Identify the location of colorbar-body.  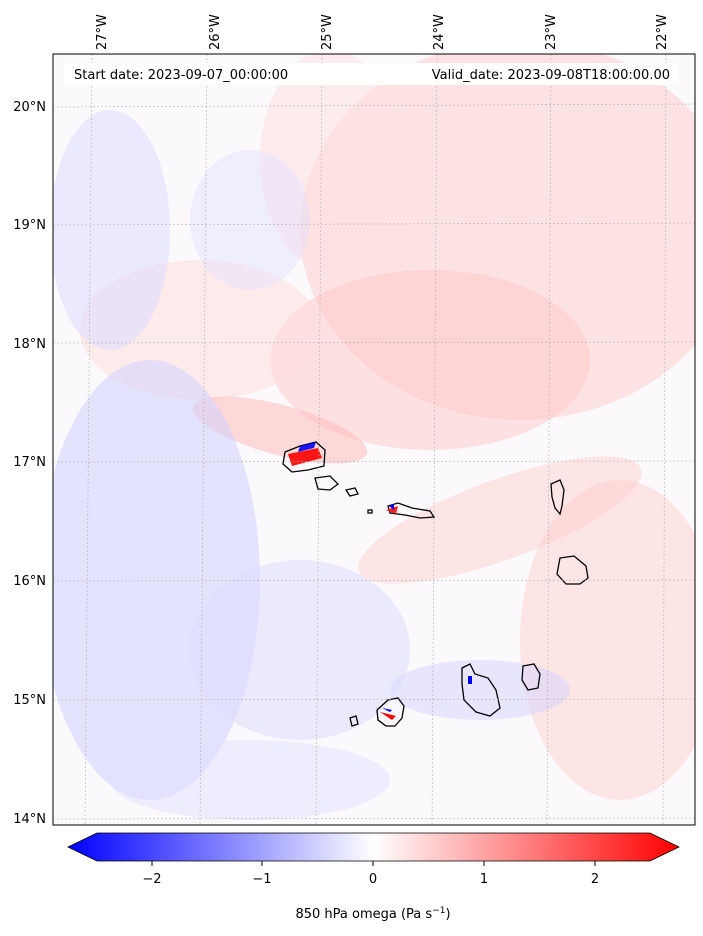
(373, 847).